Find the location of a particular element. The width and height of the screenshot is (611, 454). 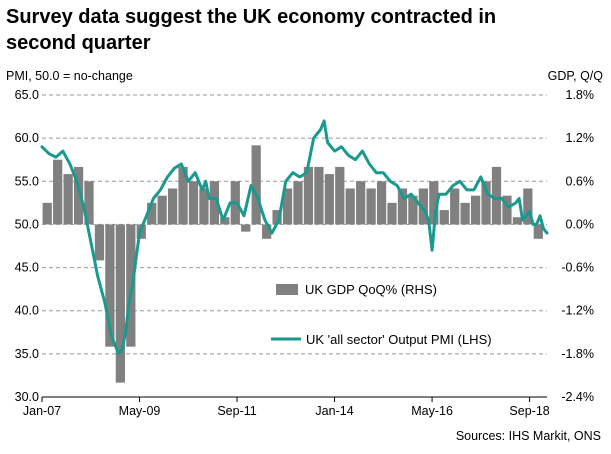

right-axis-tick-label: -2.4% is located at coordinates (577, 397).